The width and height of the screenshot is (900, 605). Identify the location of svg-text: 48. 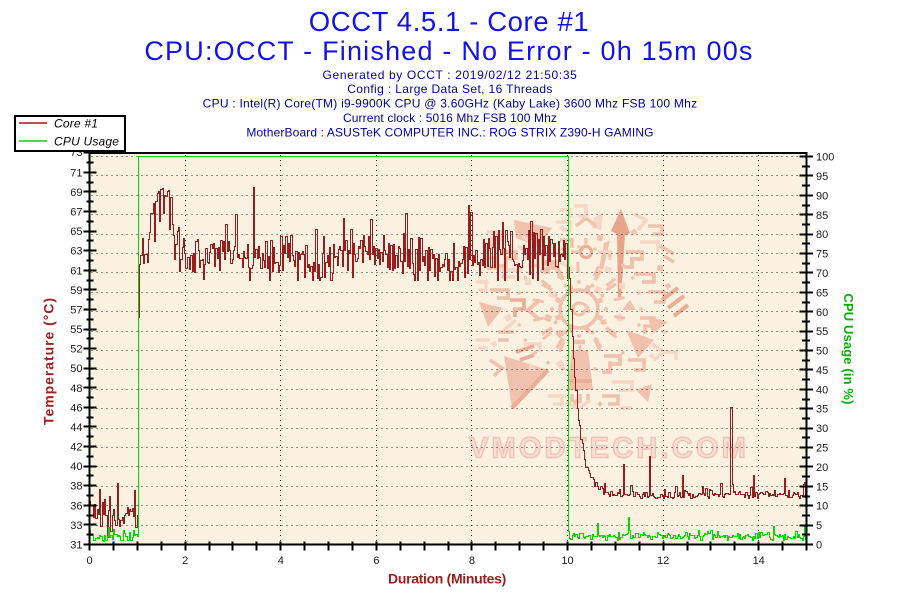
(76, 389).